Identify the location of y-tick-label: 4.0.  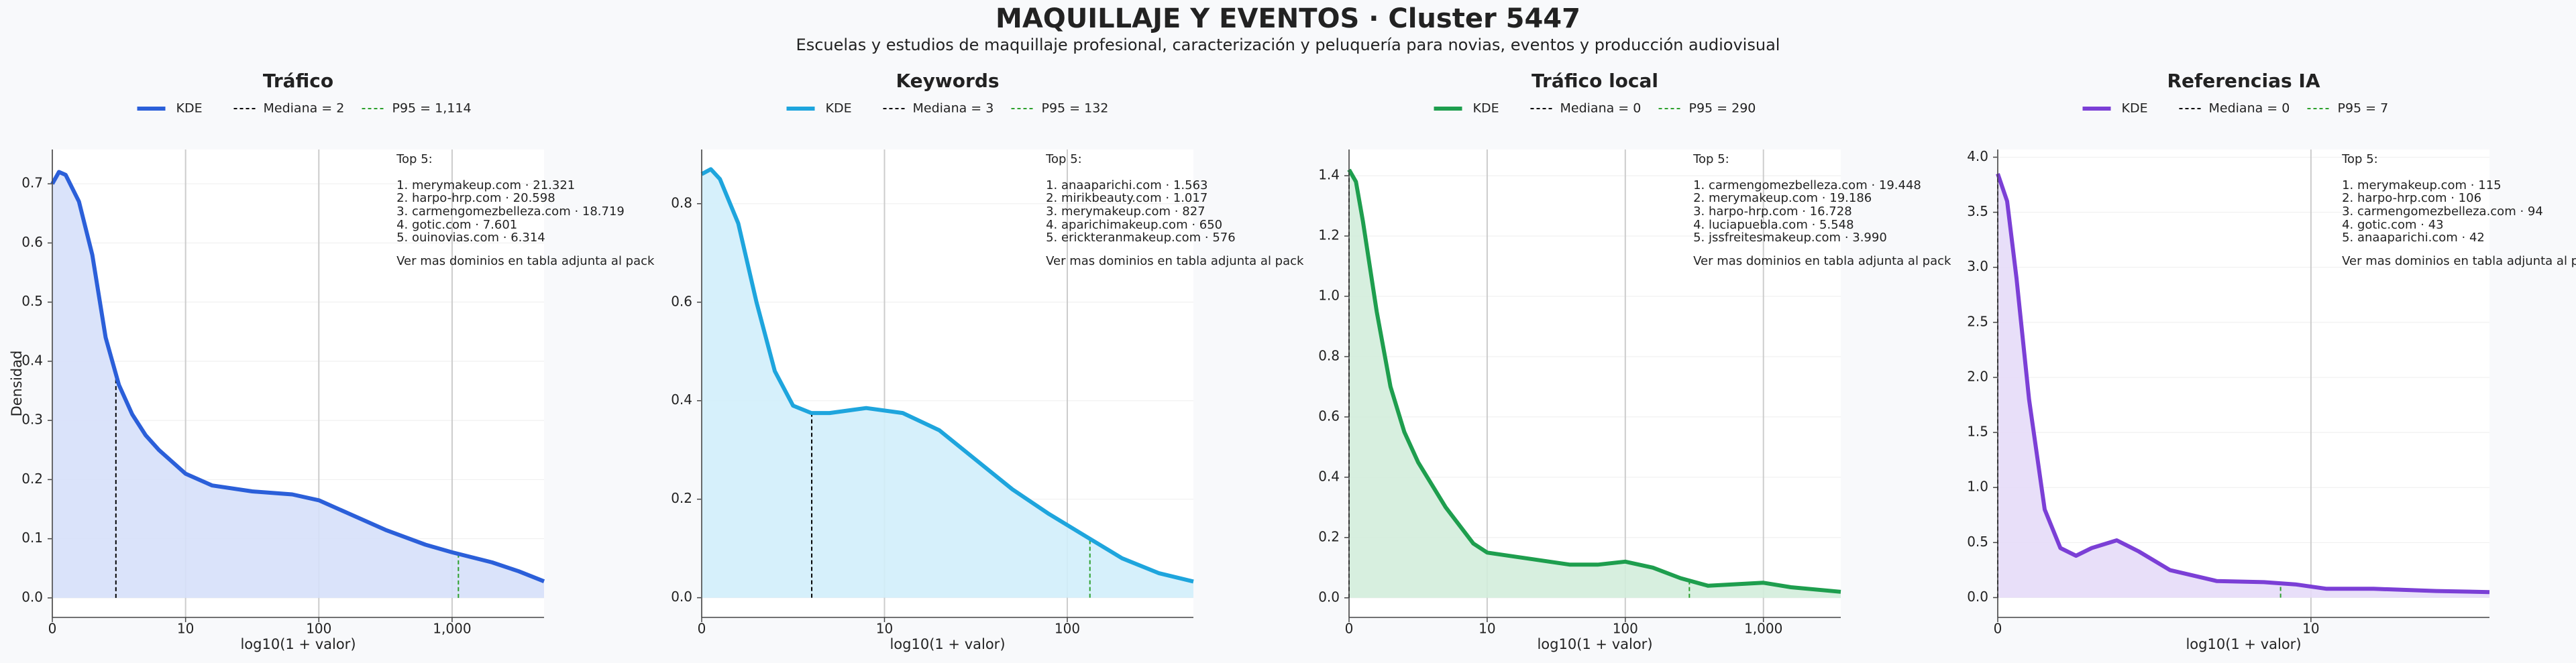
(1977, 156).